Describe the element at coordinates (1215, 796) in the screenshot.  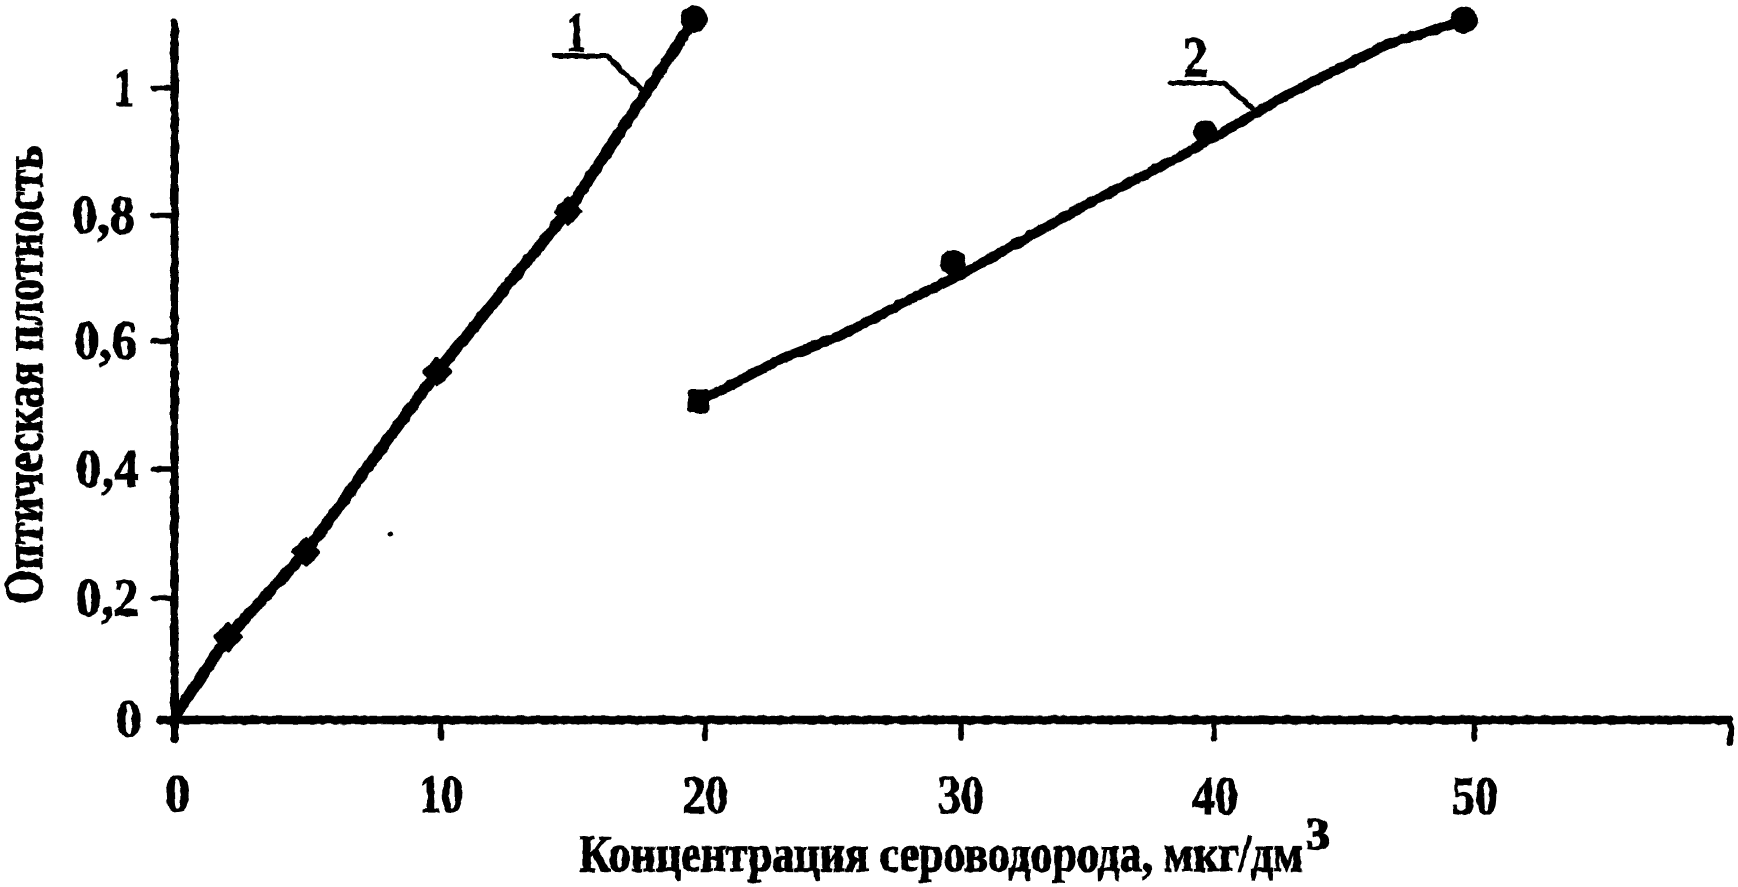
I see `svg-text: 40` at that location.